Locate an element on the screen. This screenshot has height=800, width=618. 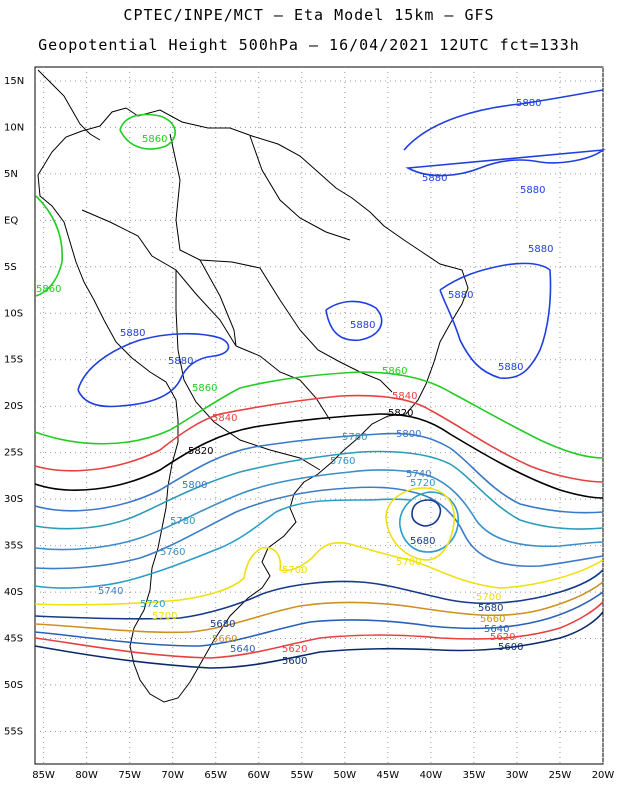
lat-tick-label: 25S is located at coordinates (13, 453).